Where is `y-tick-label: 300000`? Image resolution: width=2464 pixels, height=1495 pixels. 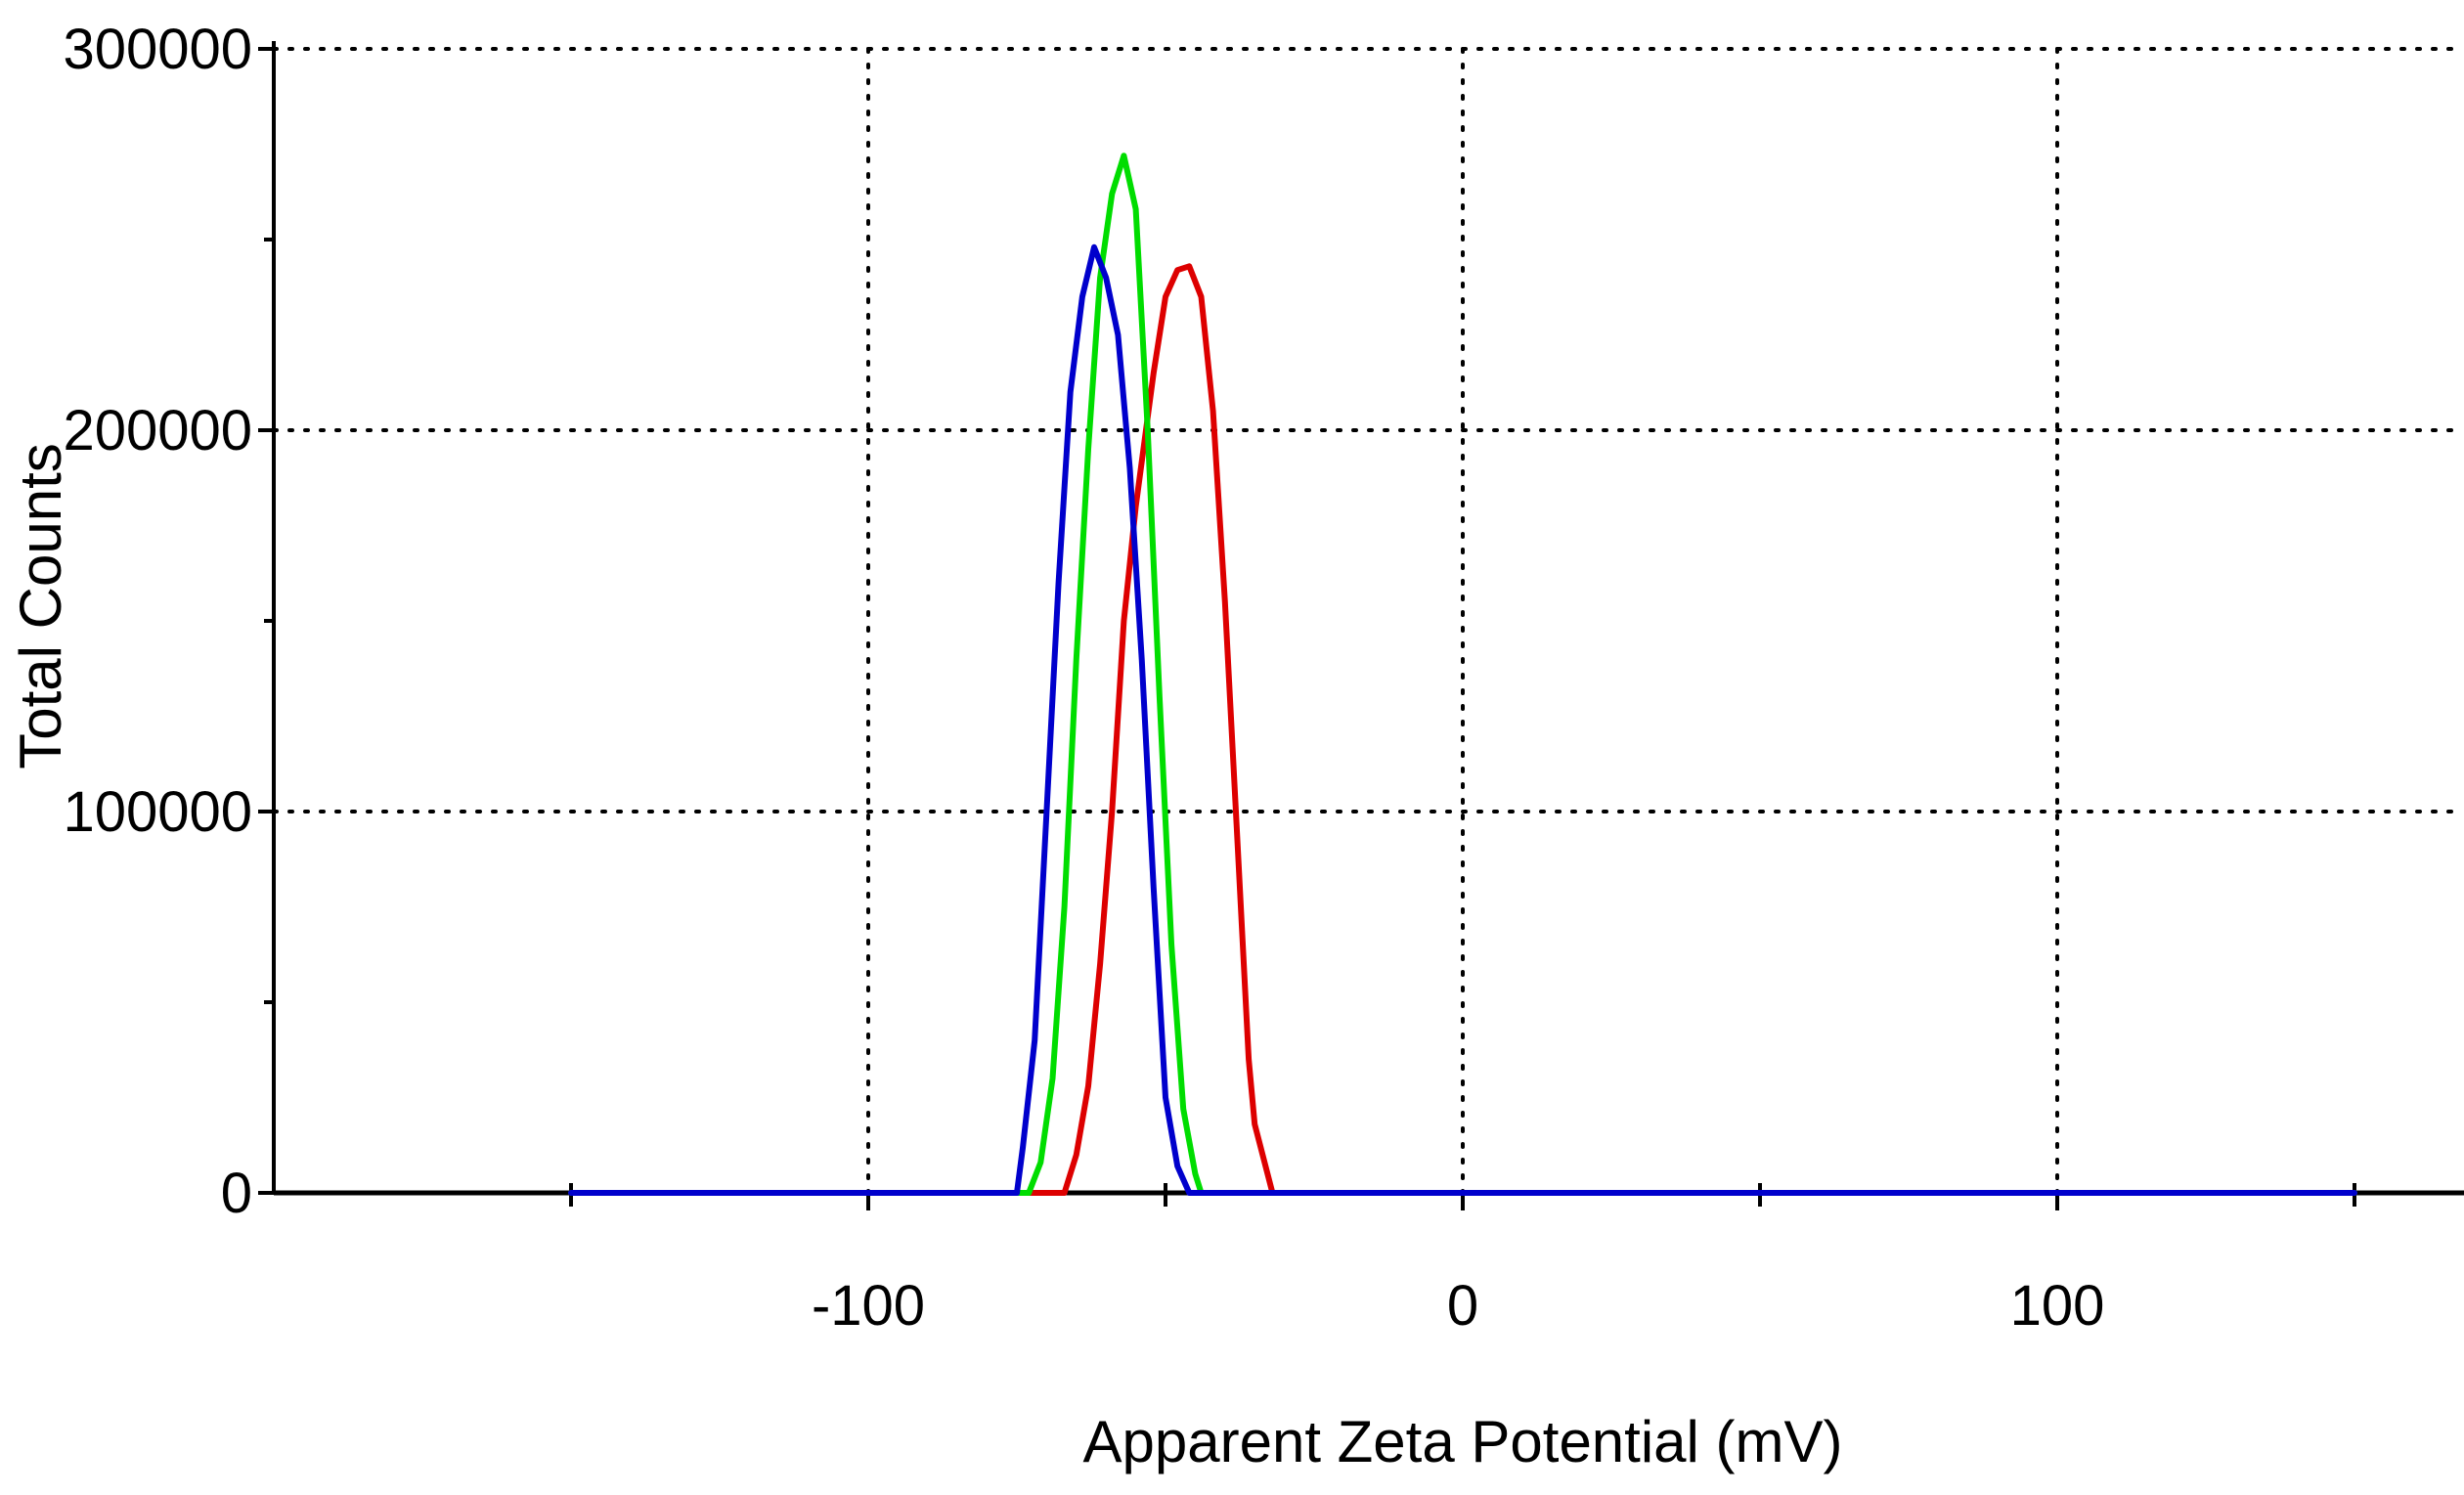 y-tick-label: 300000 is located at coordinates (157, 50).